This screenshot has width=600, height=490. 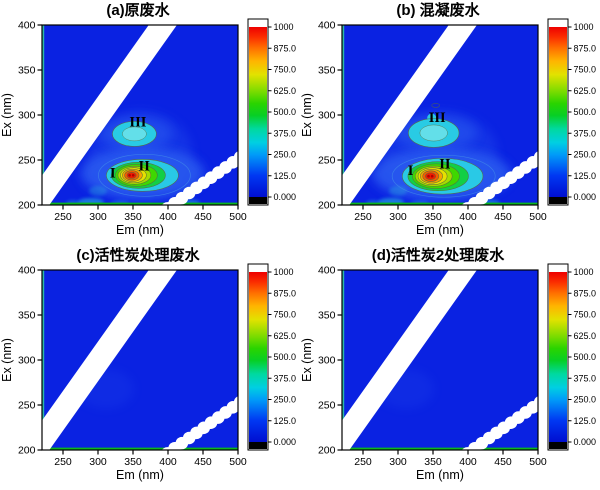 I want to click on panel-title: (c)活性炭处理废水, so click(x=138, y=255).